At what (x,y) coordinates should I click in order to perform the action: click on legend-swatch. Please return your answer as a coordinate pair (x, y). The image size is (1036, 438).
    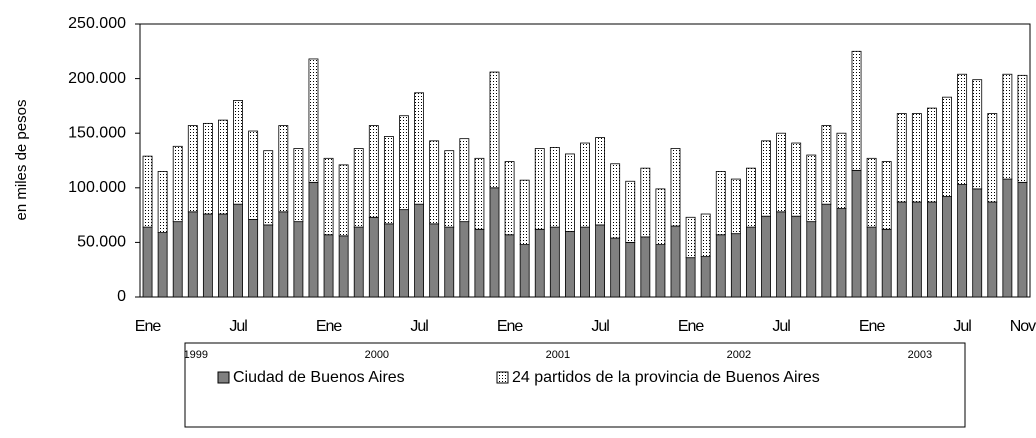
    Looking at the image, I should click on (223, 377).